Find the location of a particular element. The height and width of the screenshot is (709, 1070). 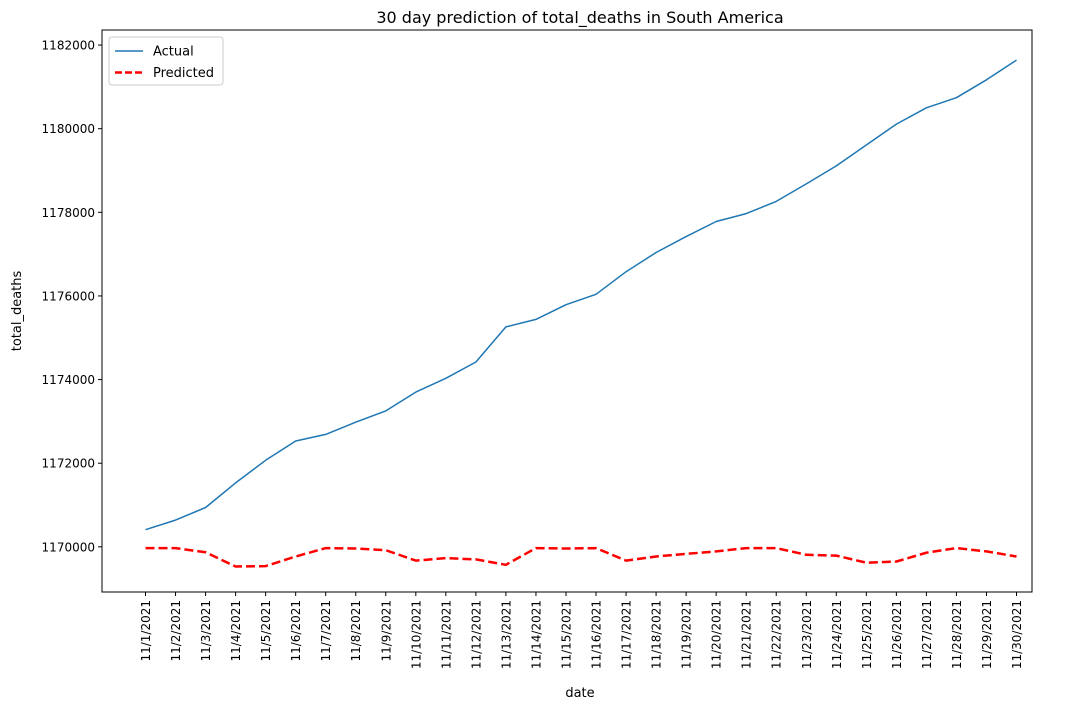

legend: Actual Predicted is located at coordinates (166, 61).